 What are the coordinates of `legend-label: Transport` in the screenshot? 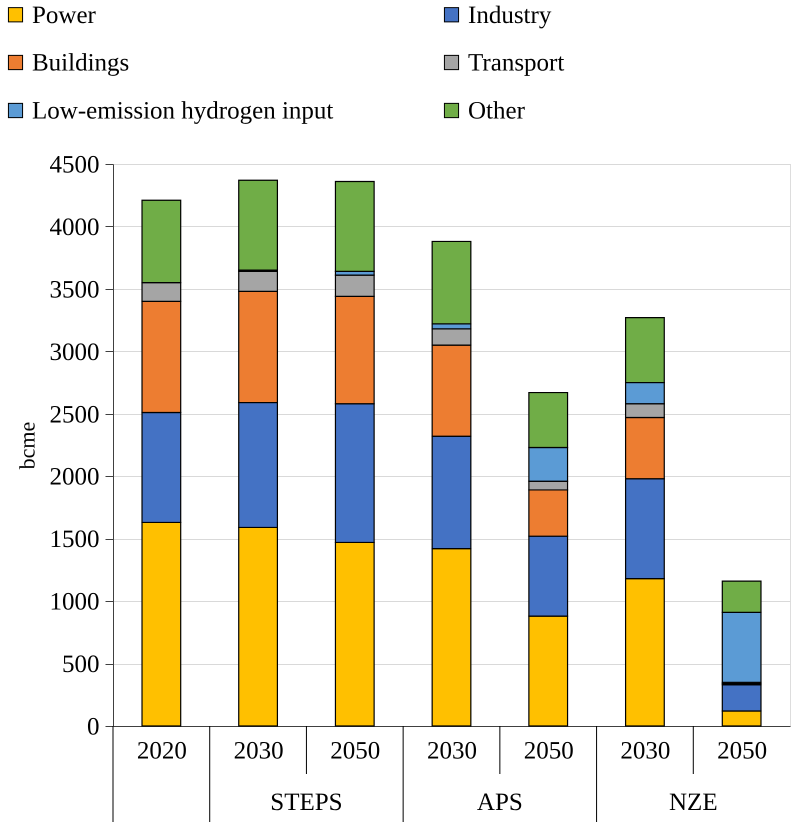 It's located at (516, 63).